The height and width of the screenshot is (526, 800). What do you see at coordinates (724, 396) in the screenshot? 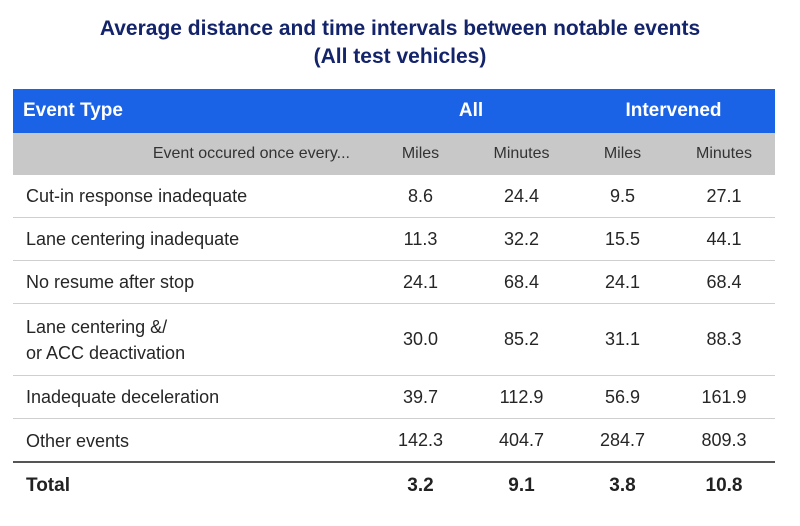
I see `intervened-minutes-cell: 161.9` at bounding box center [724, 396].